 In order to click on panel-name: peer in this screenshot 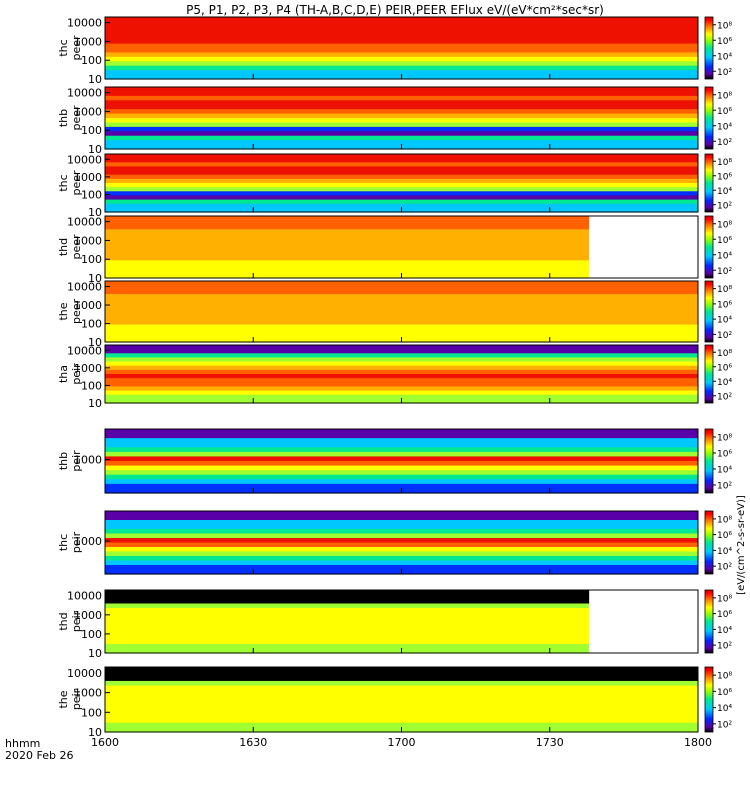, I will do `click(76, 247)`.